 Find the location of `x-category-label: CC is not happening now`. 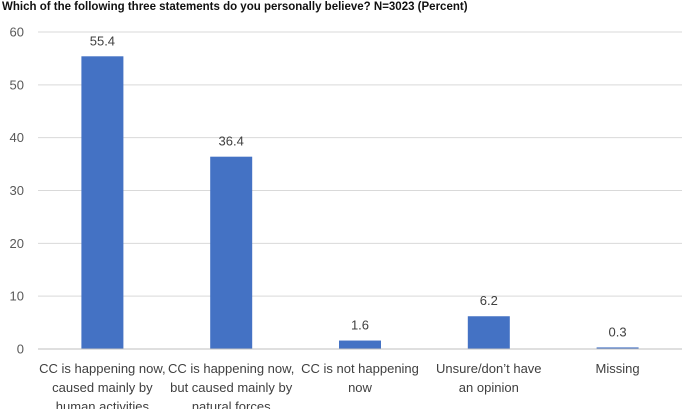

x-category-label: CC is not happening now is located at coordinates (360, 378).